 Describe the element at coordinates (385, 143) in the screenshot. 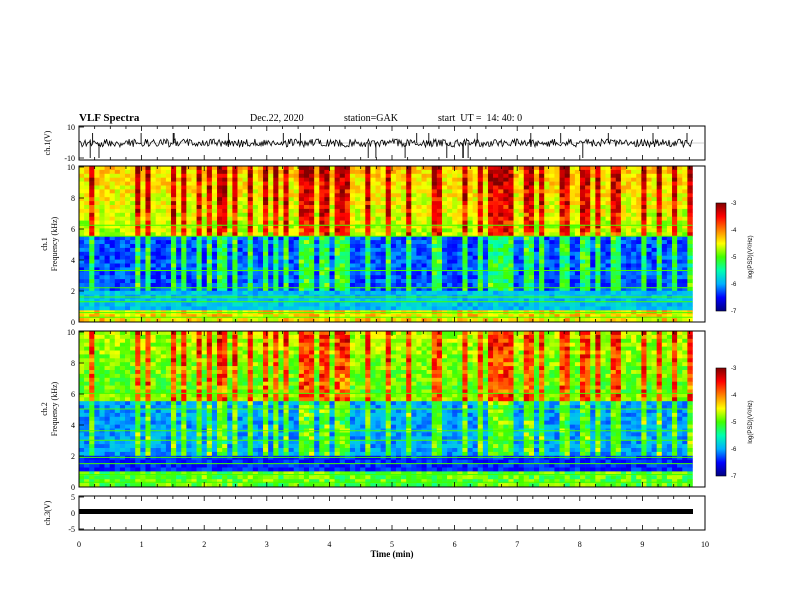

I see `ch1-waveform-trace` at that location.